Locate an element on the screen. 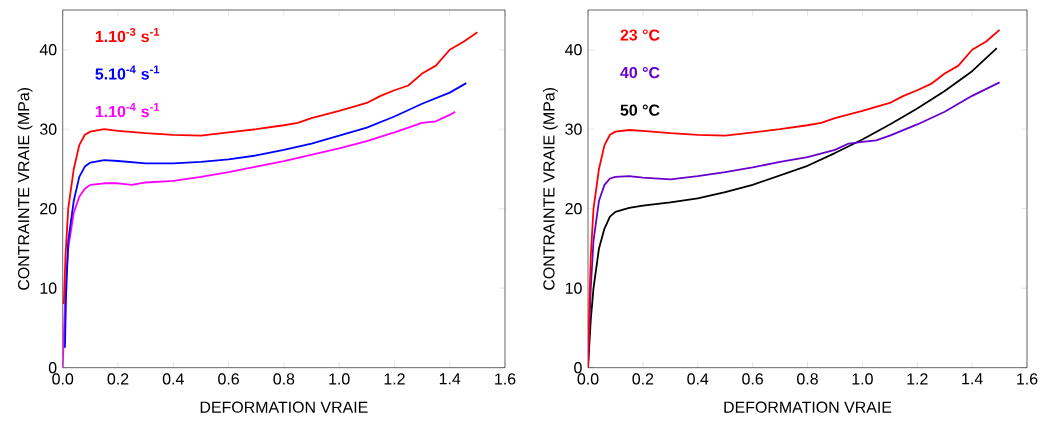 The height and width of the screenshot is (442, 1050). text: 40 °C is located at coordinates (640, 72).